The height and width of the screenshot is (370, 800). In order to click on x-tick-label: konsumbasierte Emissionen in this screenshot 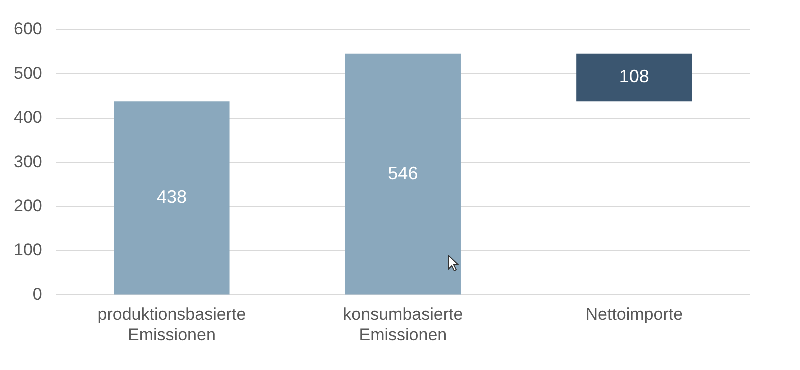, I will do `click(403, 324)`.